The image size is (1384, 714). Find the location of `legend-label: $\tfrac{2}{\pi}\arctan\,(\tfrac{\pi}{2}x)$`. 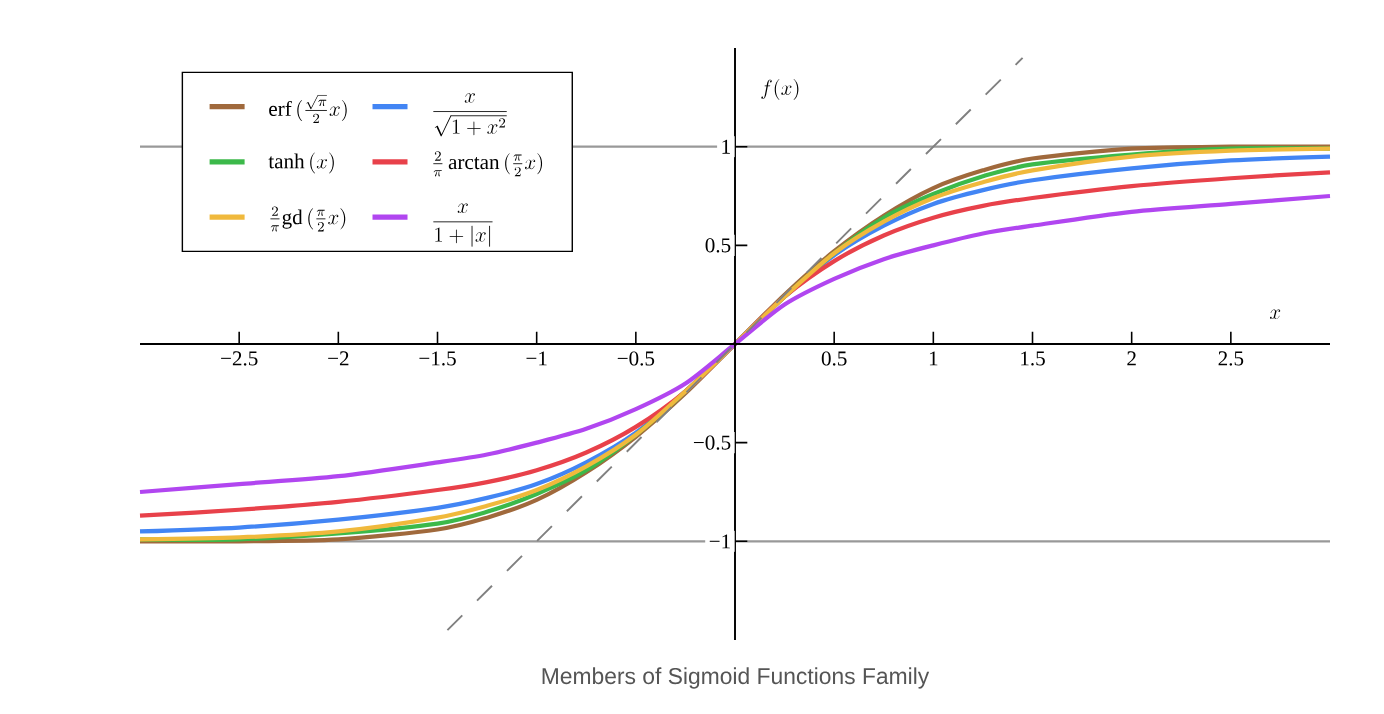

legend-label: $\tfrac{2}{\pi}\arctan\,(\tfrac{\pi}{2}x)$ is located at coordinates (488, 164).